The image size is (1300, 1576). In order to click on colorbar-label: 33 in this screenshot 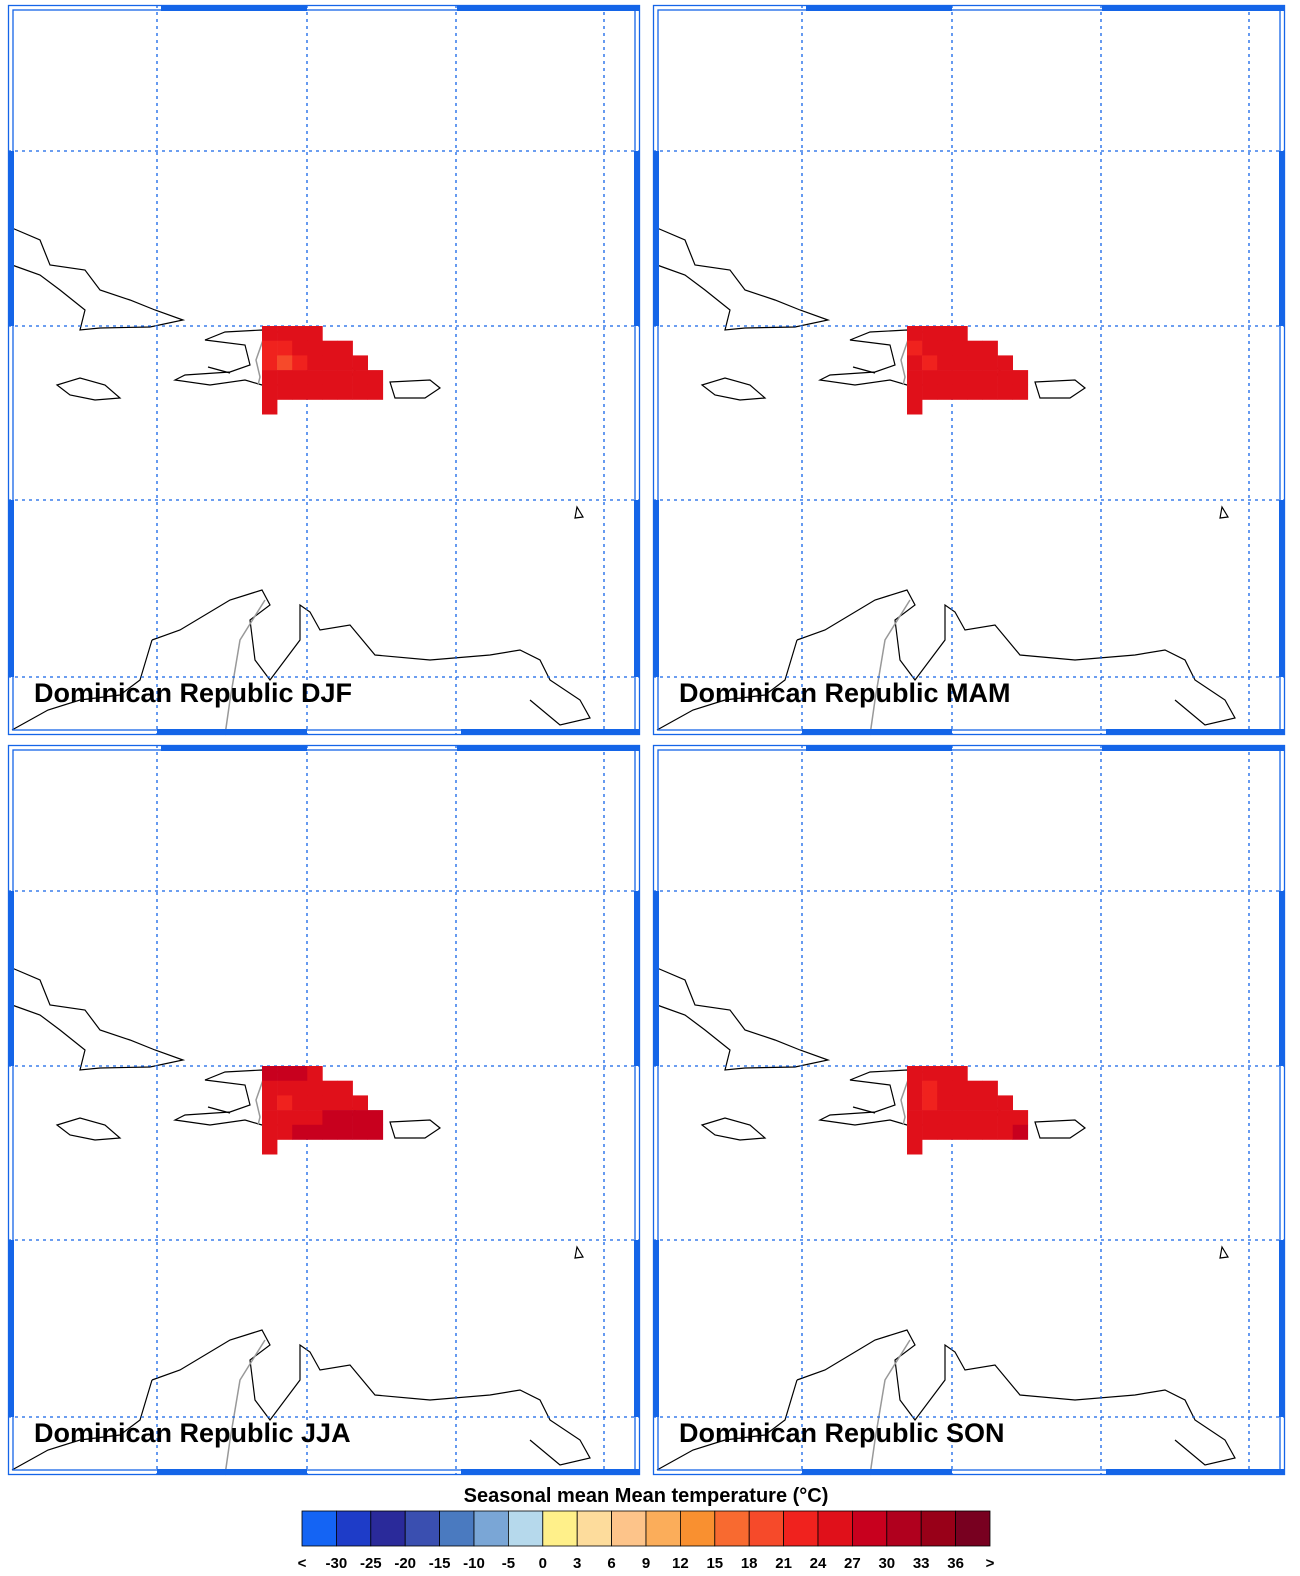, I will do `click(921, 1563)`.